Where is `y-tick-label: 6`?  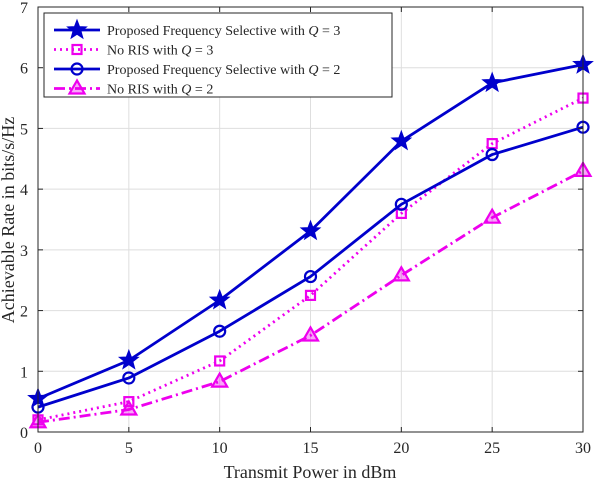 y-tick-label: 6 is located at coordinates (24, 69).